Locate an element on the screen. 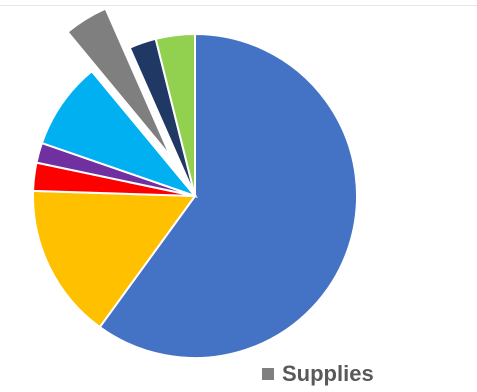  legend-label: Supplies is located at coordinates (328, 373).